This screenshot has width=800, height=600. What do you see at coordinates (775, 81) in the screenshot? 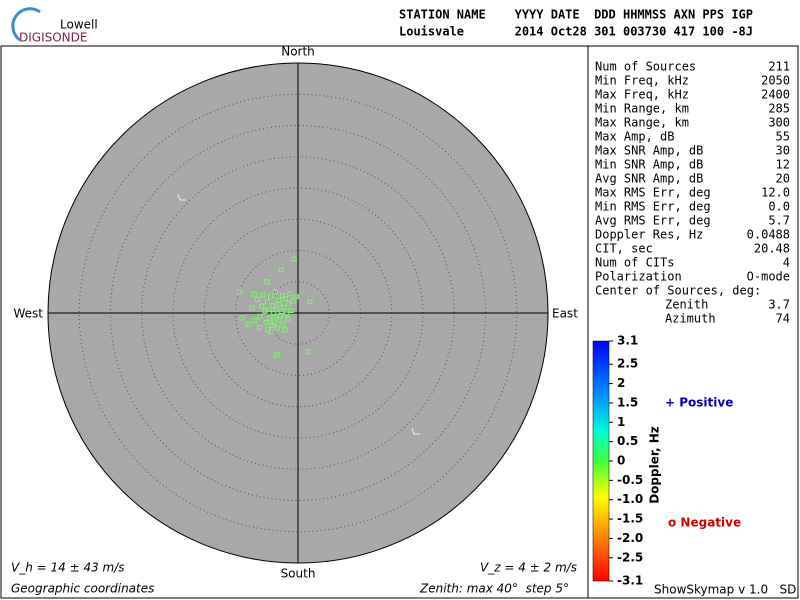
I see `stat-value: 2050` at bounding box center [775, 81].